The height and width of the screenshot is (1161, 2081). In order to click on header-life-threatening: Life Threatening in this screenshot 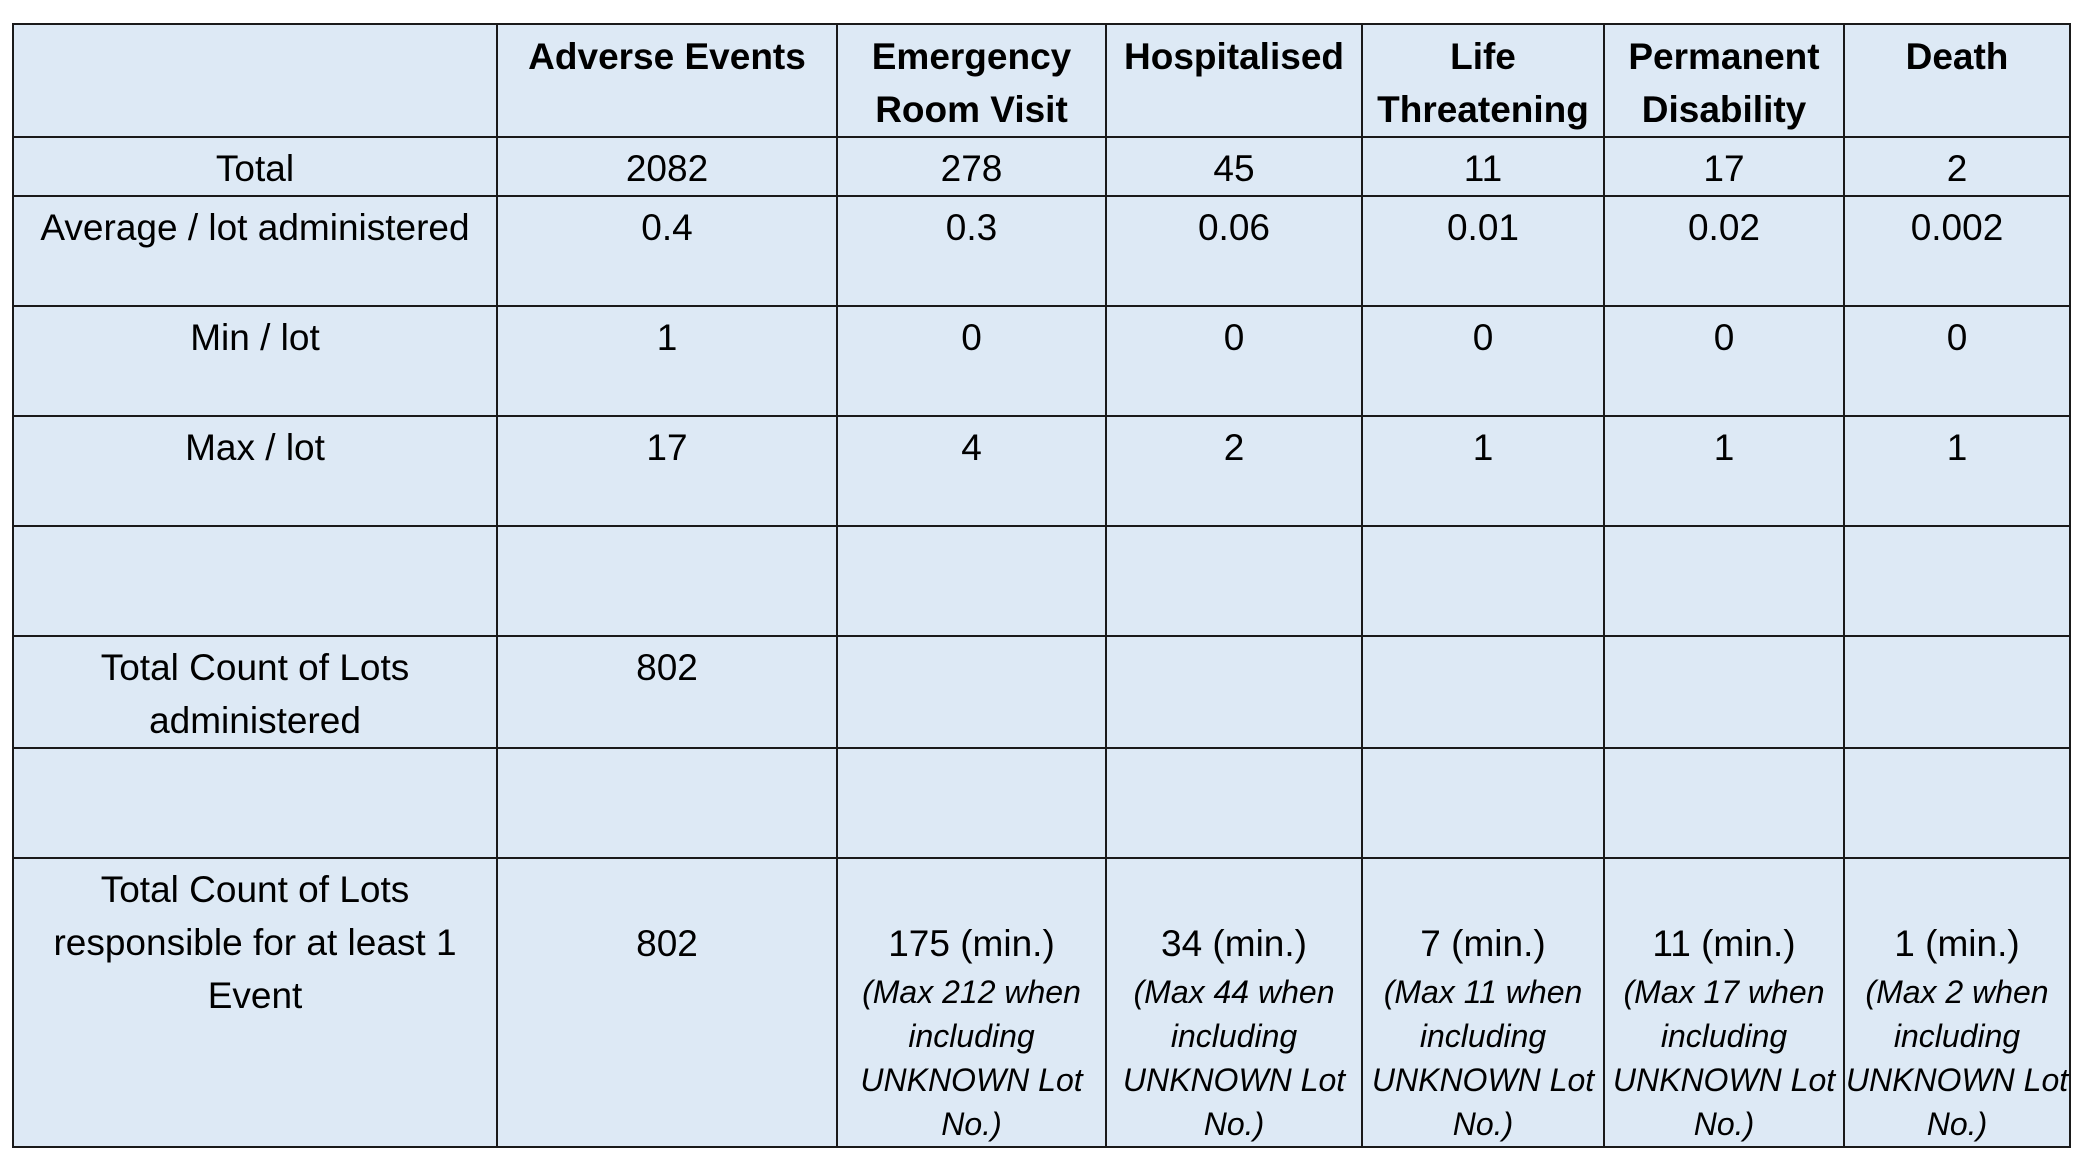, I will do `click(1483, 80)`.